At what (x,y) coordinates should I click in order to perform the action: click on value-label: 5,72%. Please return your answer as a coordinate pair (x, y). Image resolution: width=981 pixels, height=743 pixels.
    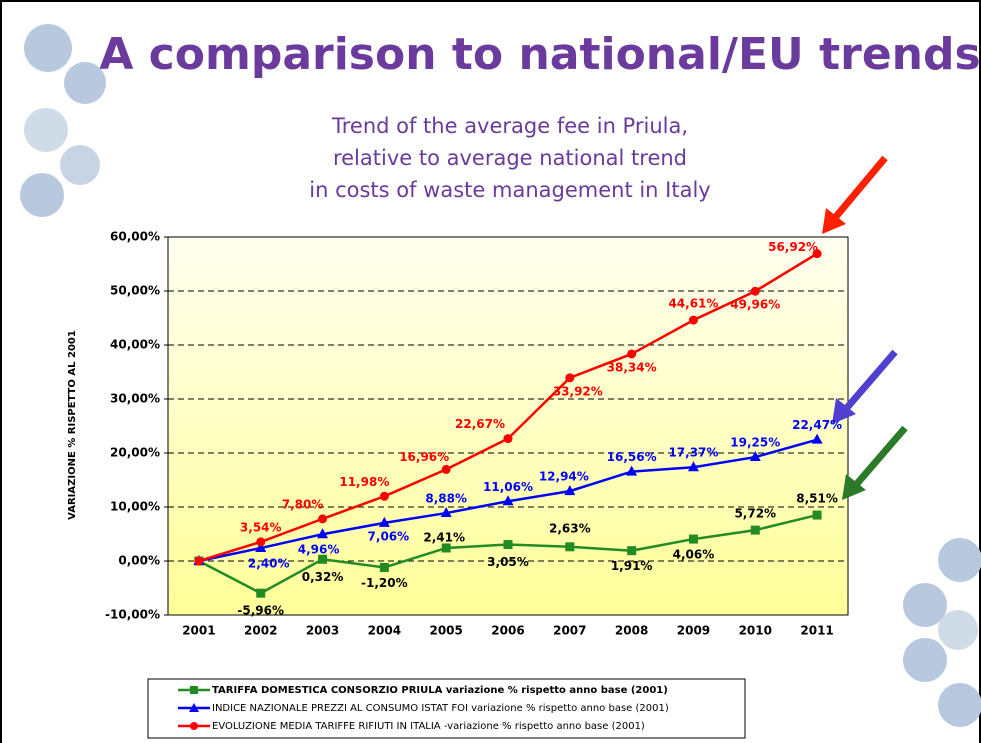
    Looking at the image, I should click on (755, 514).